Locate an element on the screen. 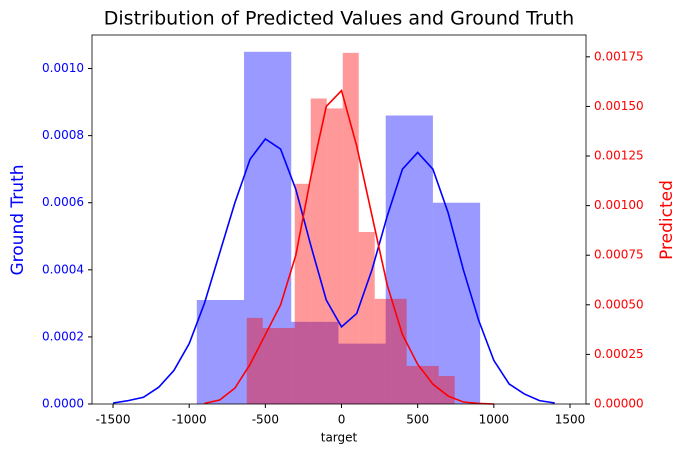 The width and height of the screenshot is (685, 455). x-tick-label: 0 is located at coordinates (342, 420).